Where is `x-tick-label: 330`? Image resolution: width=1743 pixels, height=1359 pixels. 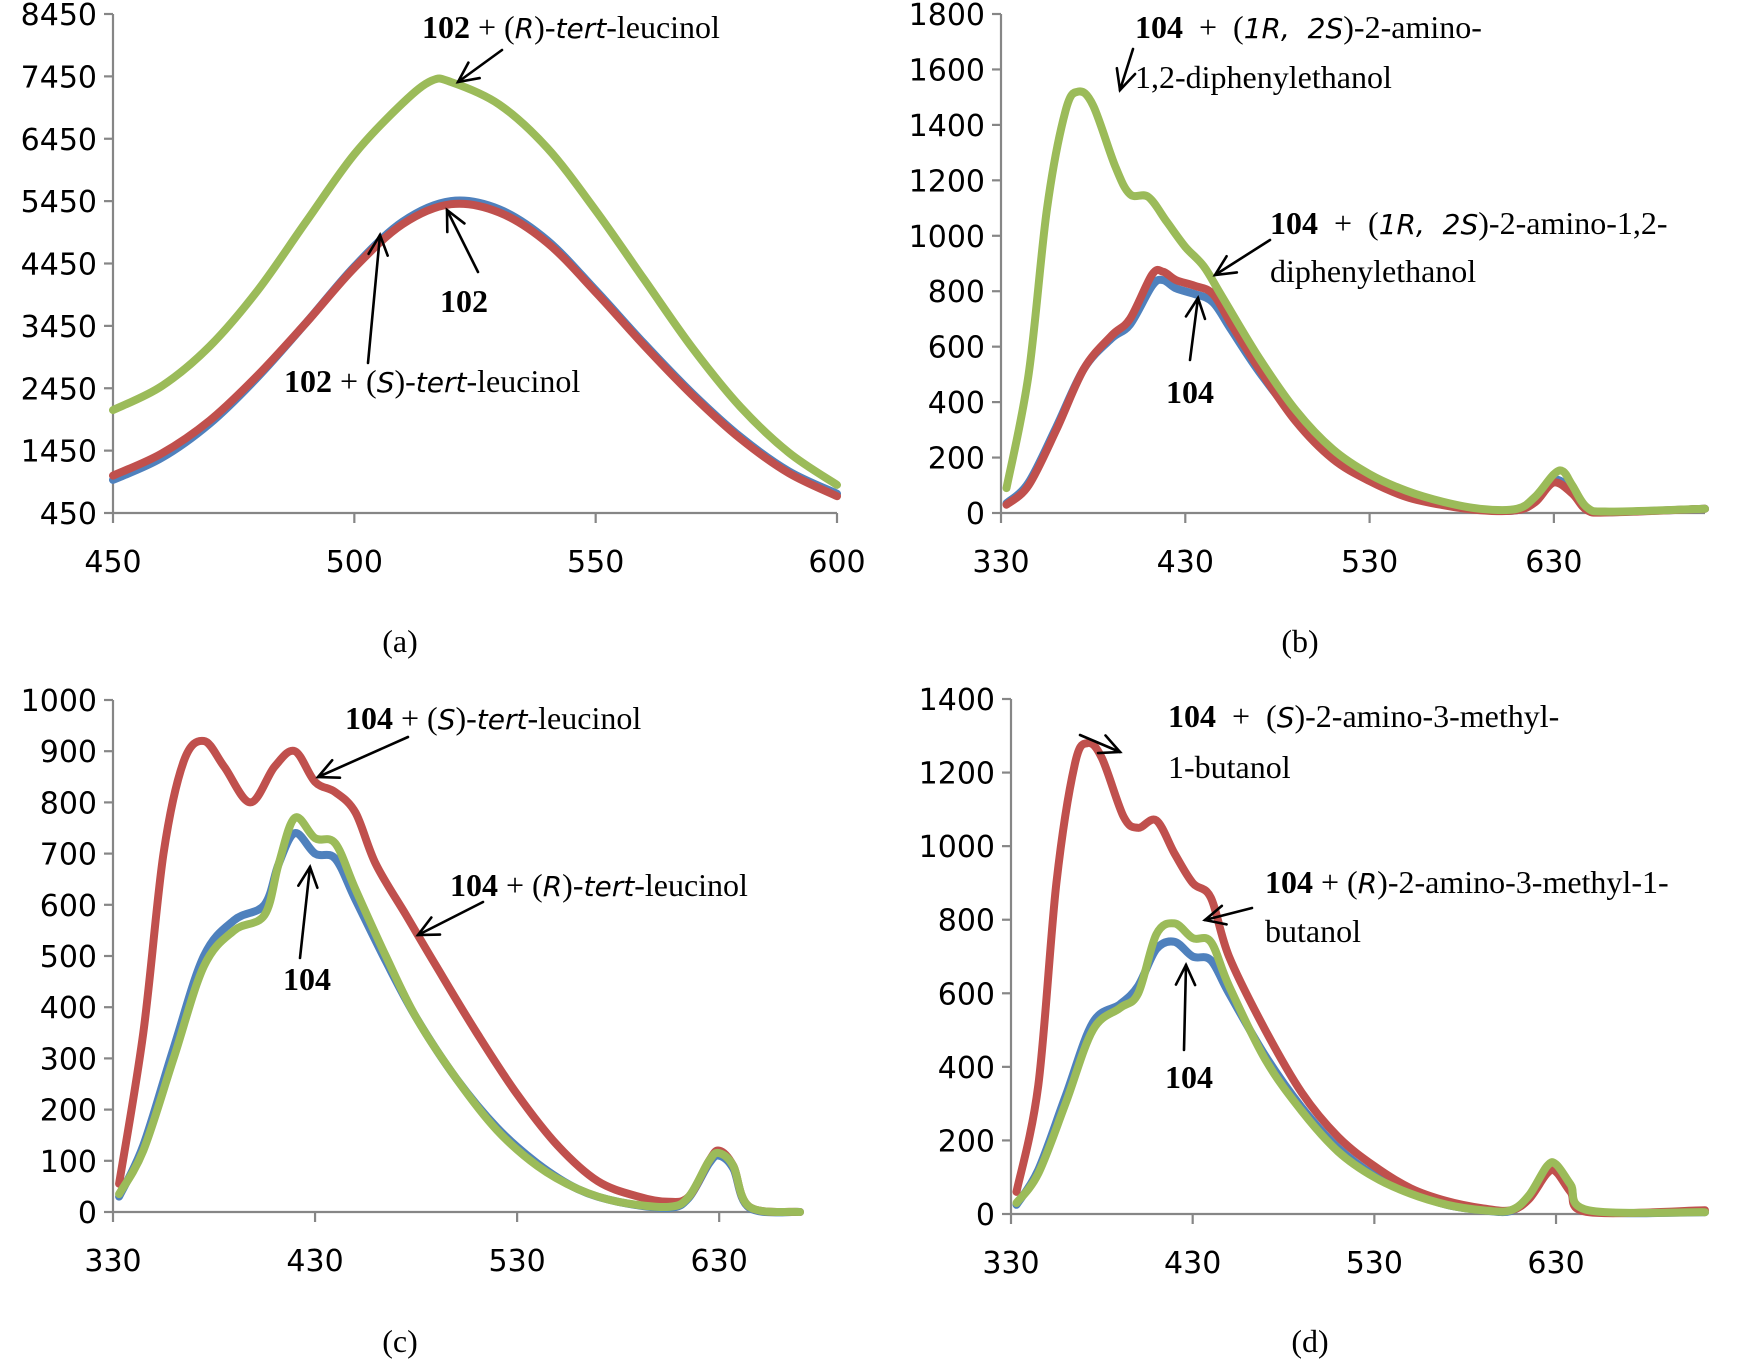 x-tick-label: 330 is located at coordinates (1000, 562).